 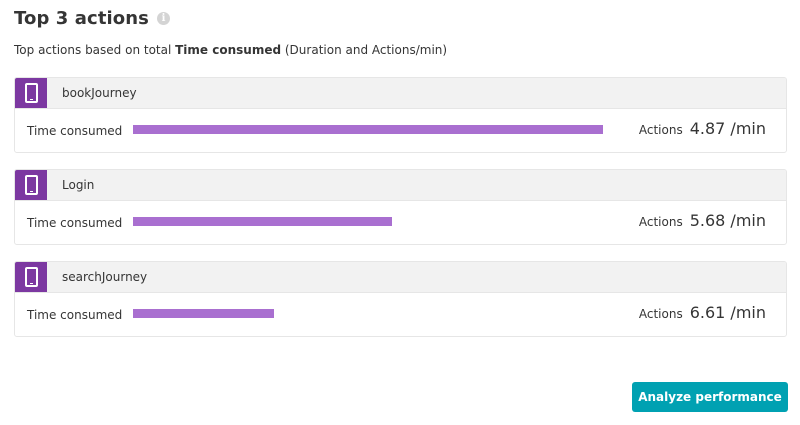 I want to click on action-card-body: Time consumed Actions 6.61 /min, so click(x=400, y=314).